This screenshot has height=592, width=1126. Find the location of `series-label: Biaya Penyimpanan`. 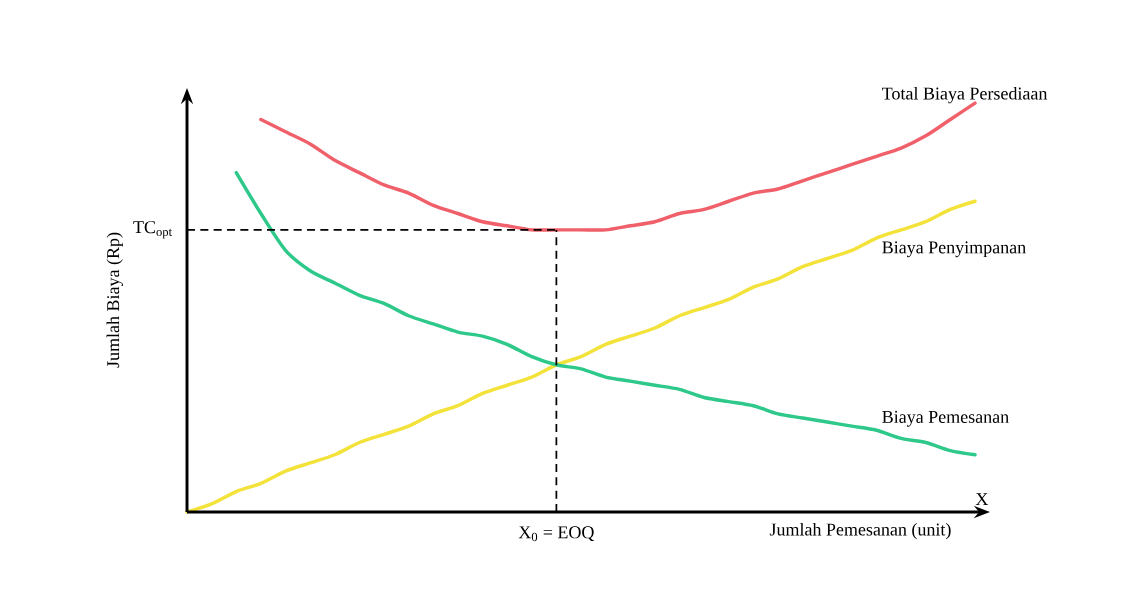

series-label: Biaya Penyimpanan is located at coordinates (954, 249).